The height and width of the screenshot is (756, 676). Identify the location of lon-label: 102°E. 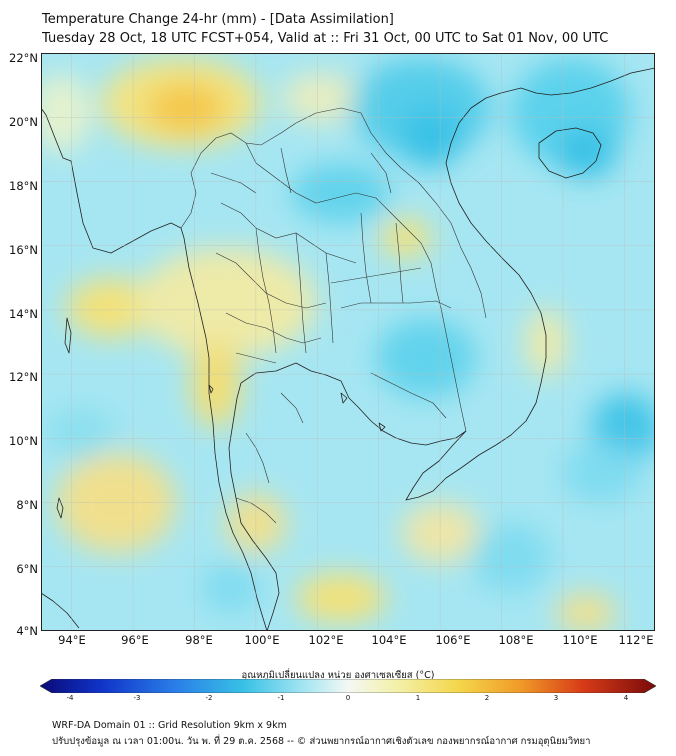
(326, 640).